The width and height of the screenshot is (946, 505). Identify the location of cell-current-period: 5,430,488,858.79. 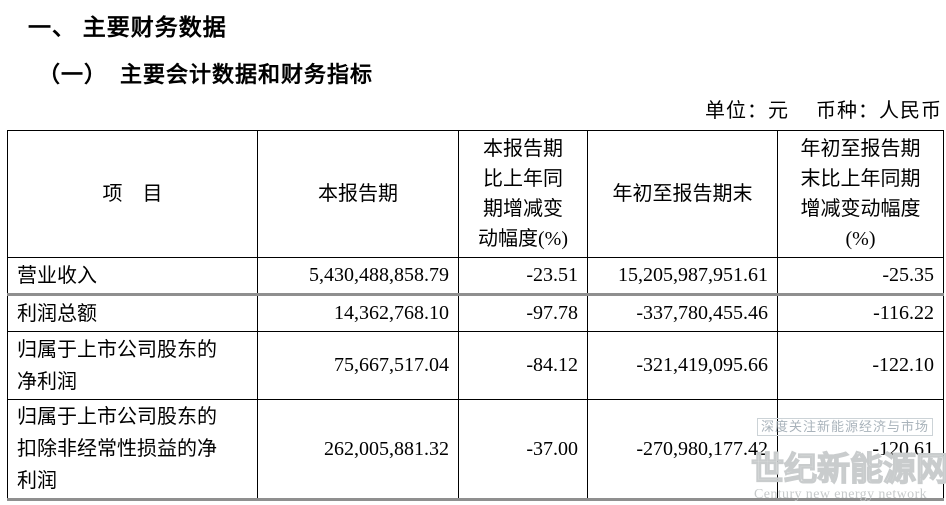
(358, 276).